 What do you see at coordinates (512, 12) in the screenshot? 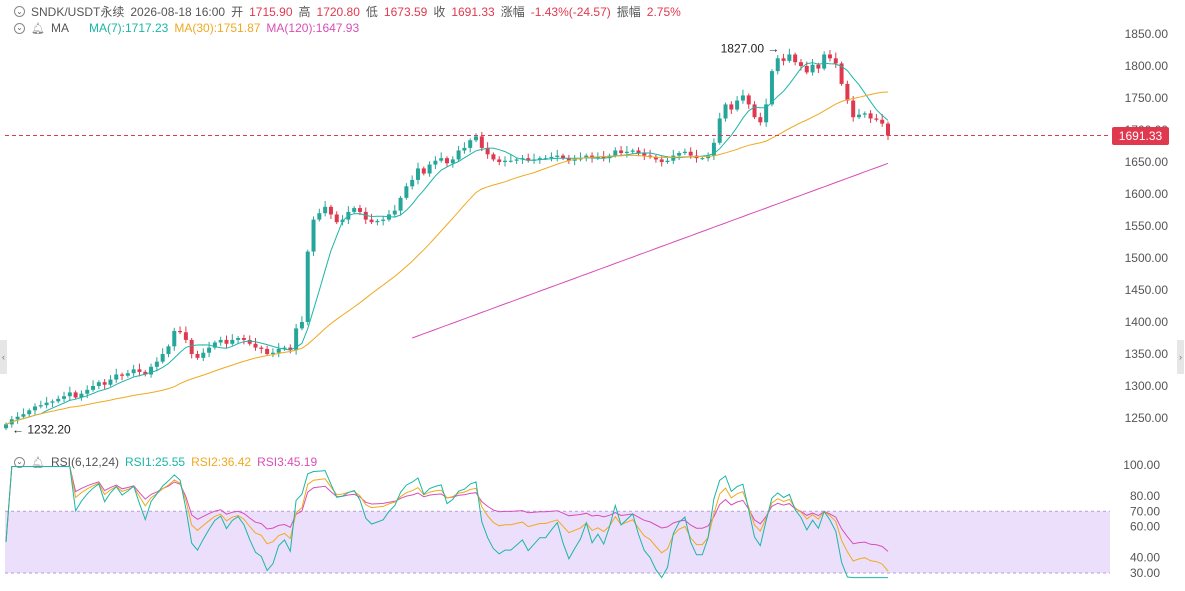
I see `change-label: 涨幅` at bounding box center [512, 12].